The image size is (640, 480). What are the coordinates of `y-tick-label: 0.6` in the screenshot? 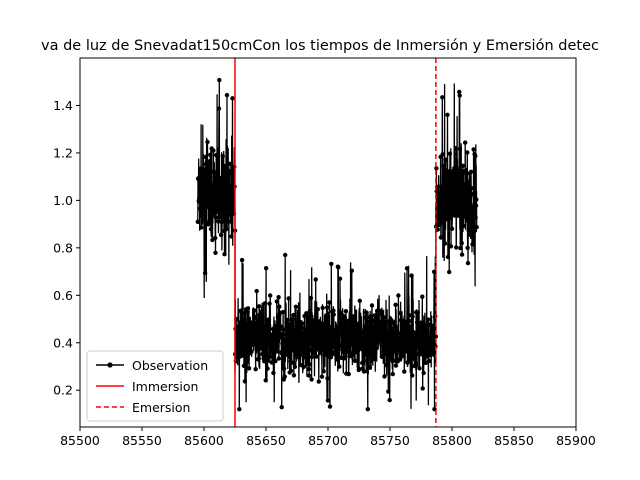 It's located at (63, 295).